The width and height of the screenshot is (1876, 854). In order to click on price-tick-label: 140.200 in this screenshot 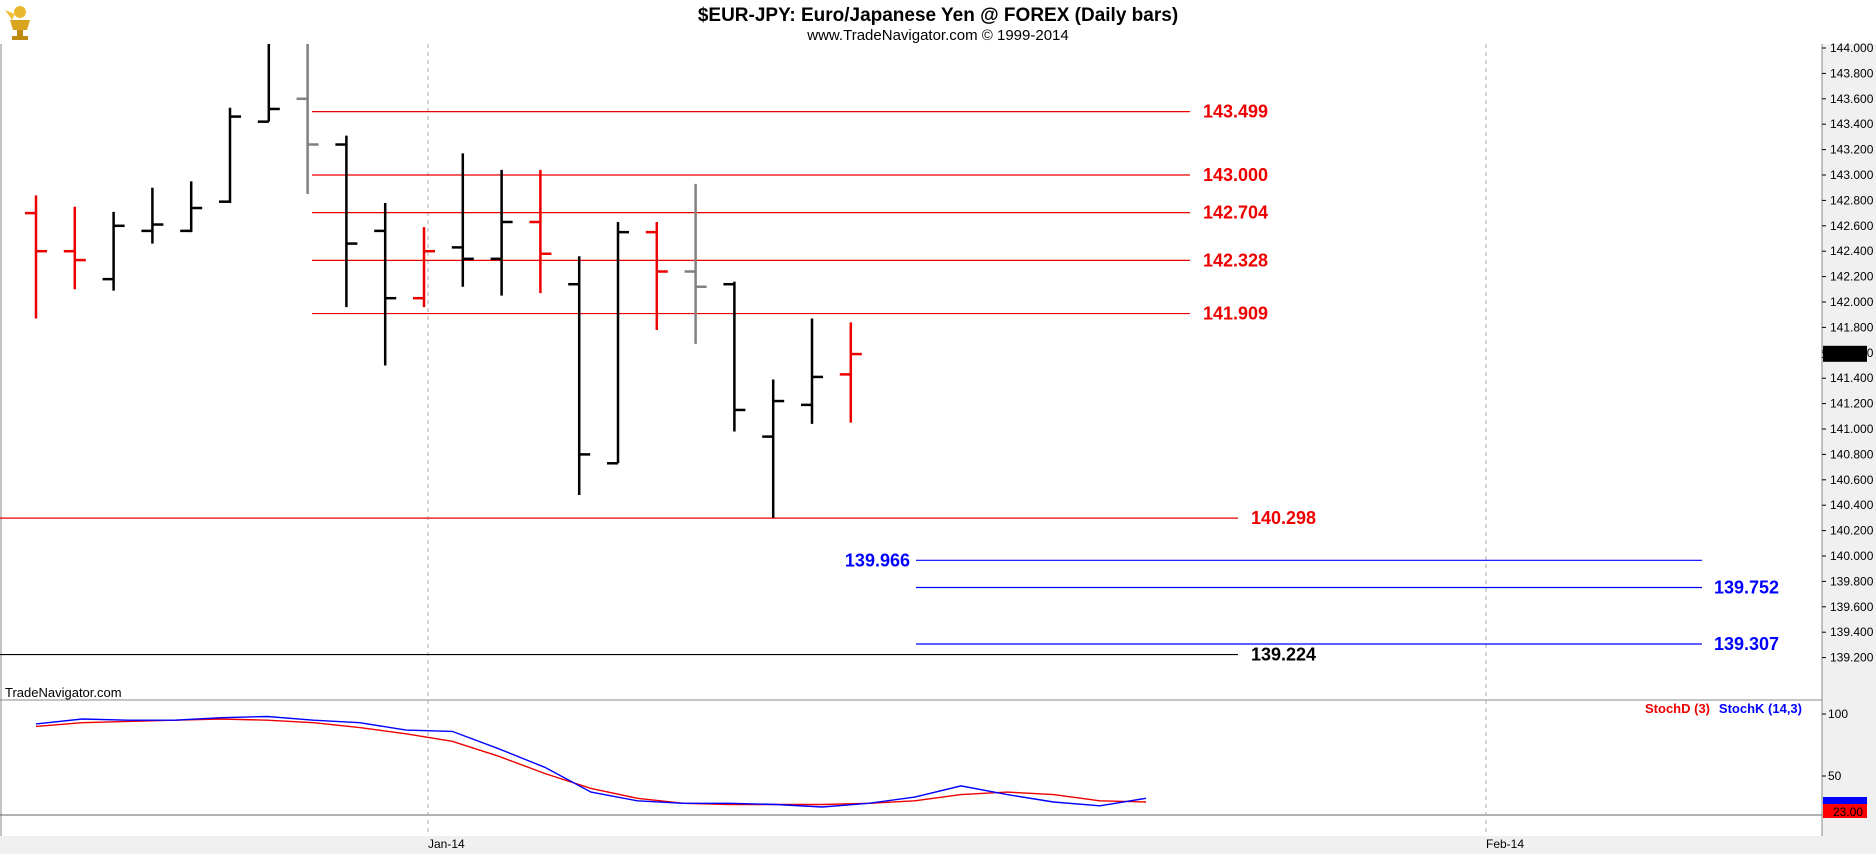, I will do `click(1852, 531)`.